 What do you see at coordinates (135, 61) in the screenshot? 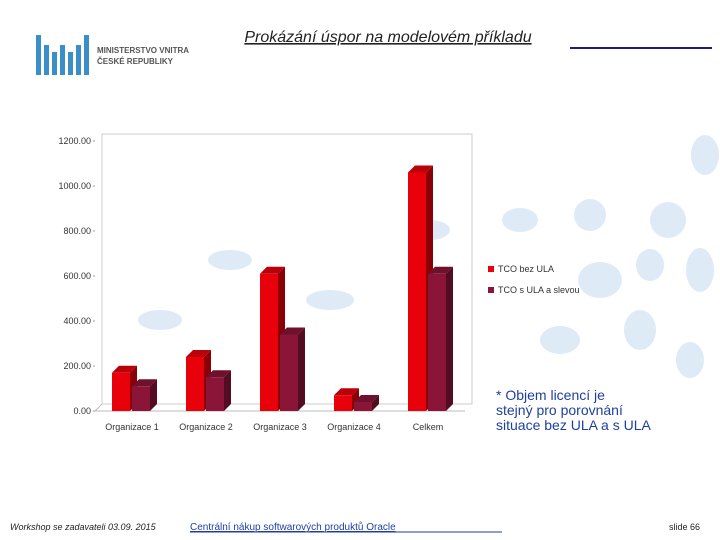
I see `logo-text: ČESKÉ REPUBLIKY` at bounding box center [135, 61].